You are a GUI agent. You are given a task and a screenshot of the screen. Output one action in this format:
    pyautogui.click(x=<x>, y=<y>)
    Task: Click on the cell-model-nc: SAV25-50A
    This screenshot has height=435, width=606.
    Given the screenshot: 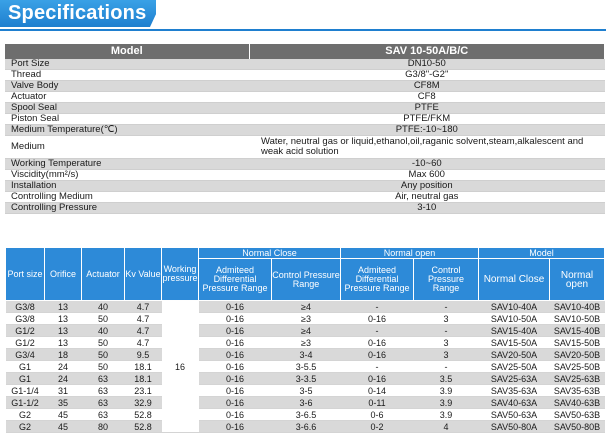 What is the action you would take?
    pyautogui.click(x=514, y=366)
    